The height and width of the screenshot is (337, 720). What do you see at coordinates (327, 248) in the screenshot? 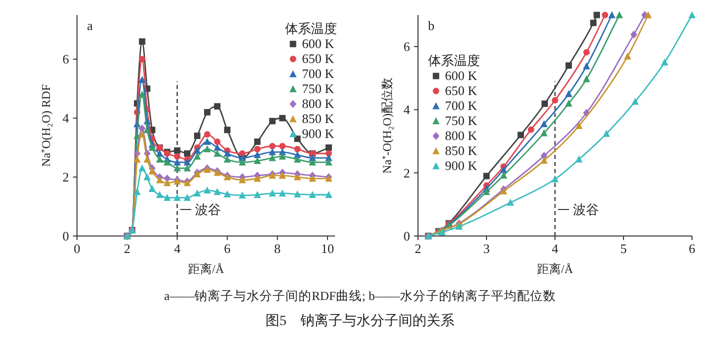
I see `x-tick-label: 10` at bounding box center [327, 248].